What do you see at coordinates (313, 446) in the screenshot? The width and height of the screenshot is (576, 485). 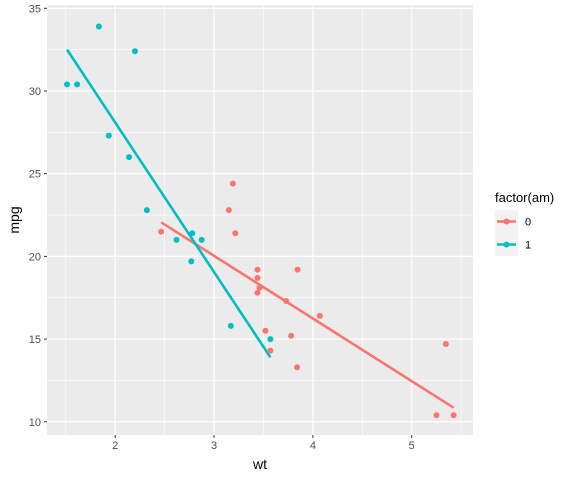 I see `x-tick-label: 4` at bounding box center [313, 446].